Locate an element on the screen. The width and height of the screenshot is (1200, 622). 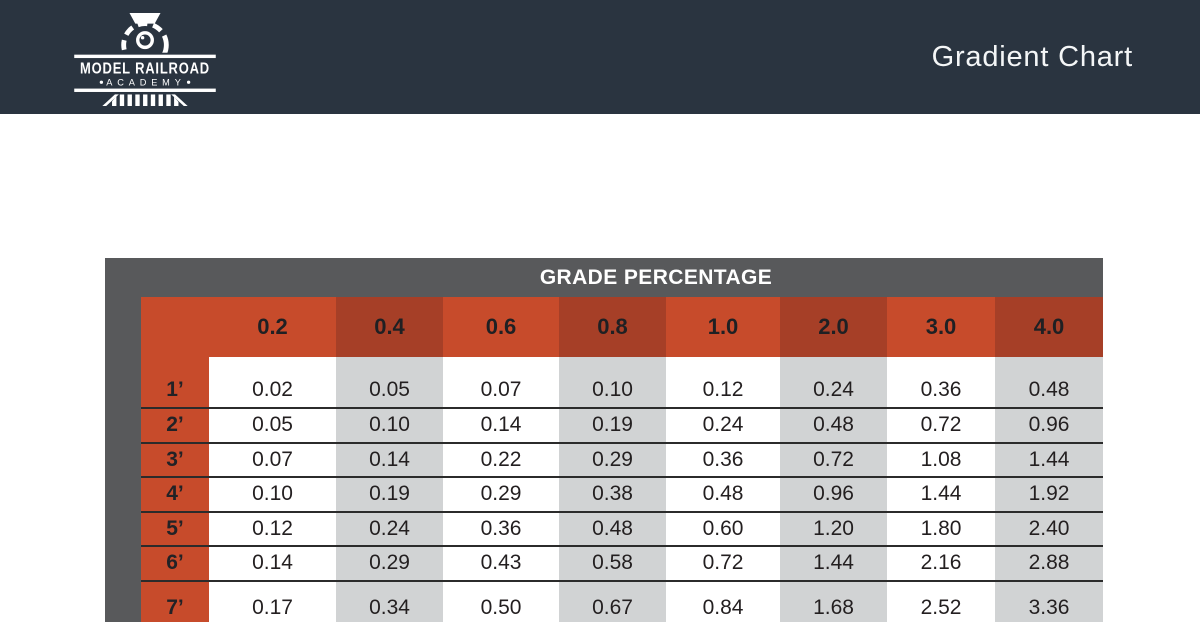
row-label: 2’ is located at coordinates (175, 426).